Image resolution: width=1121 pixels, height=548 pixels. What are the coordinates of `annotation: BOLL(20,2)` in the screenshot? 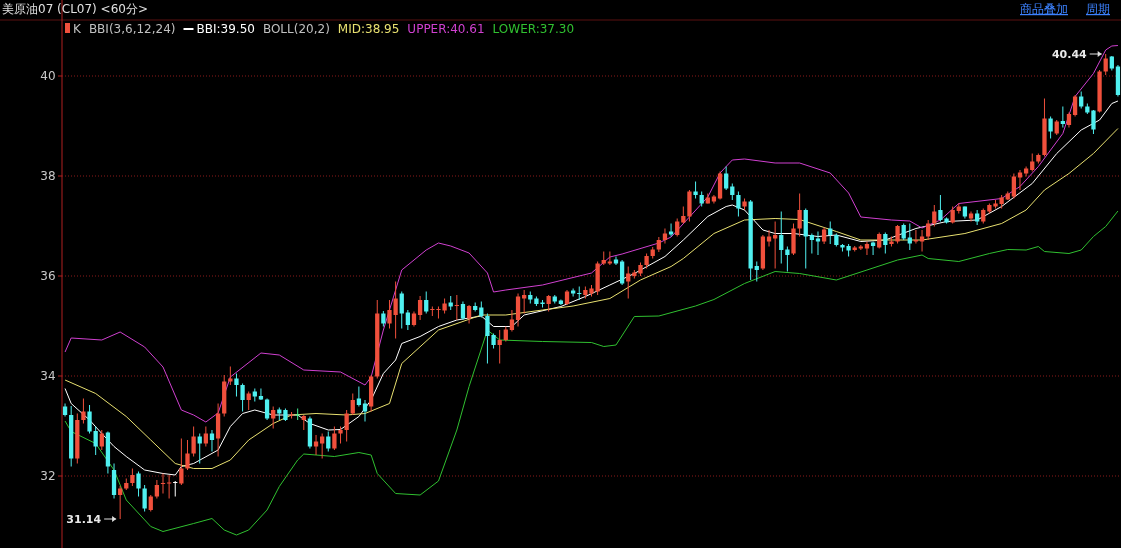 It's located at (296, 29).